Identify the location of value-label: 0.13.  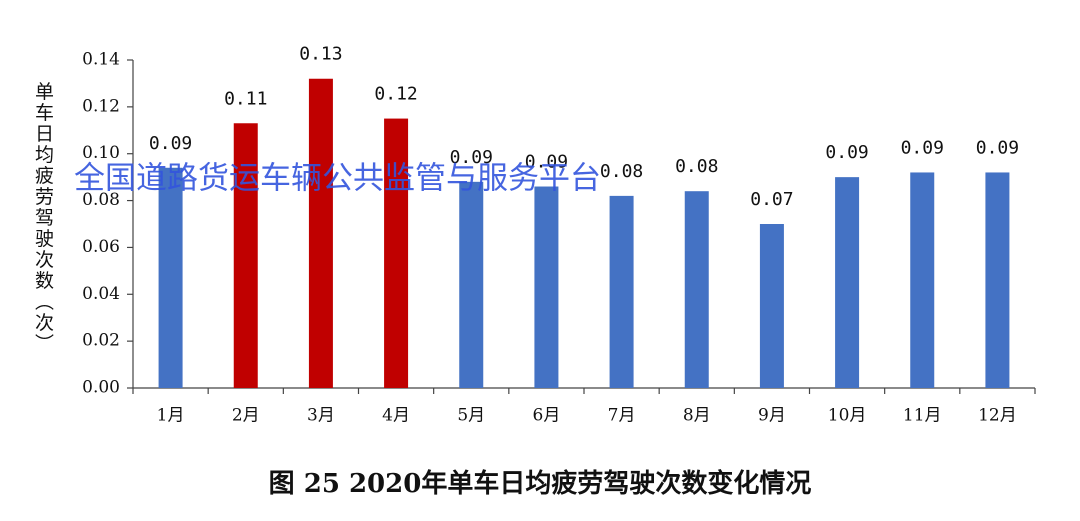
(320, 54).